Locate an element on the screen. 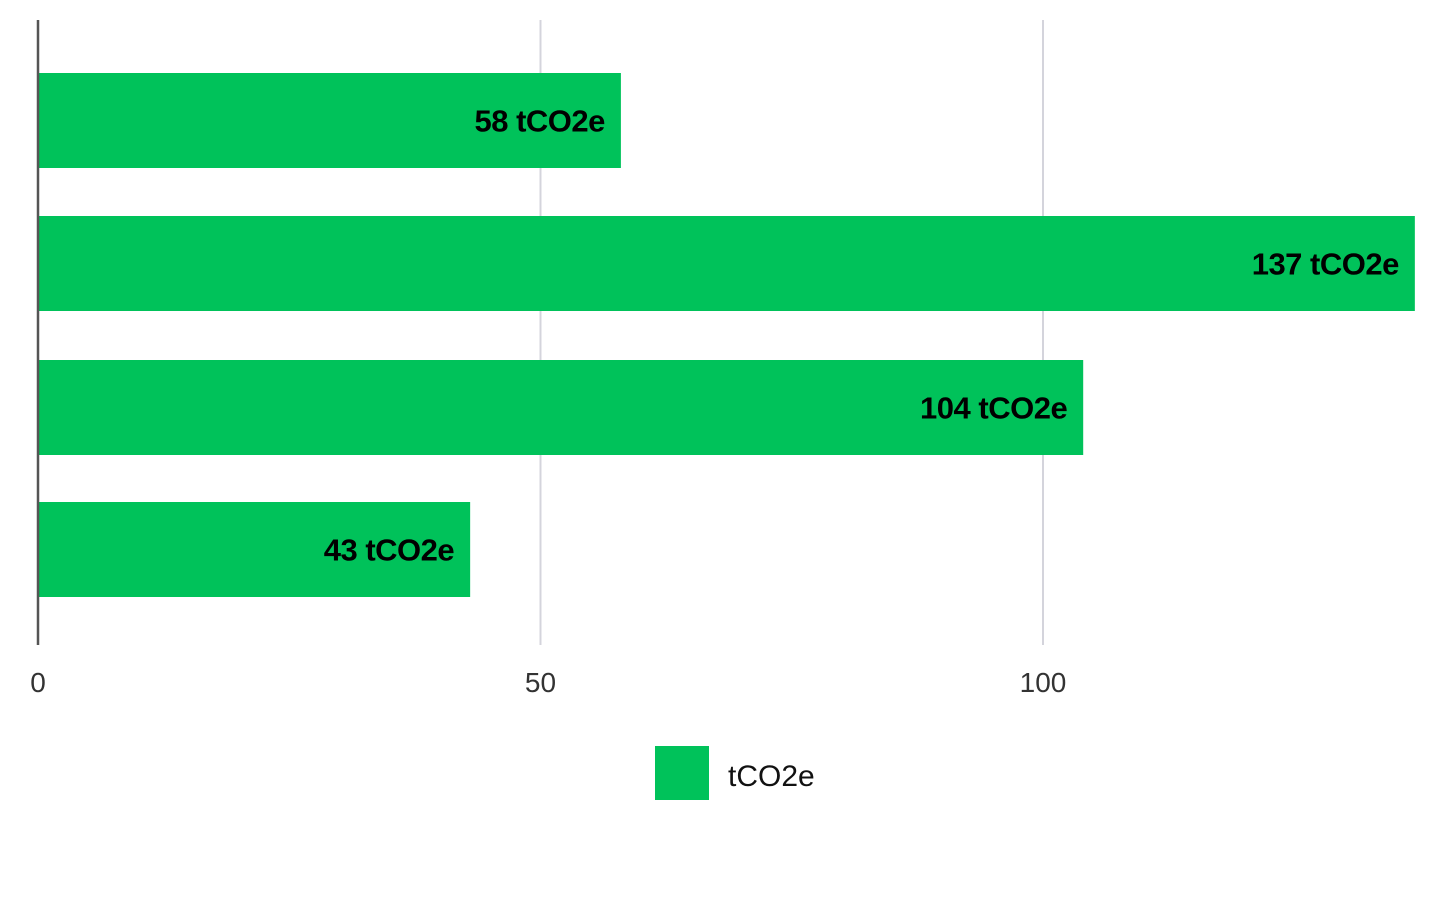  data-label-1: 58 tCO2e is located at coordinates (539, 121).